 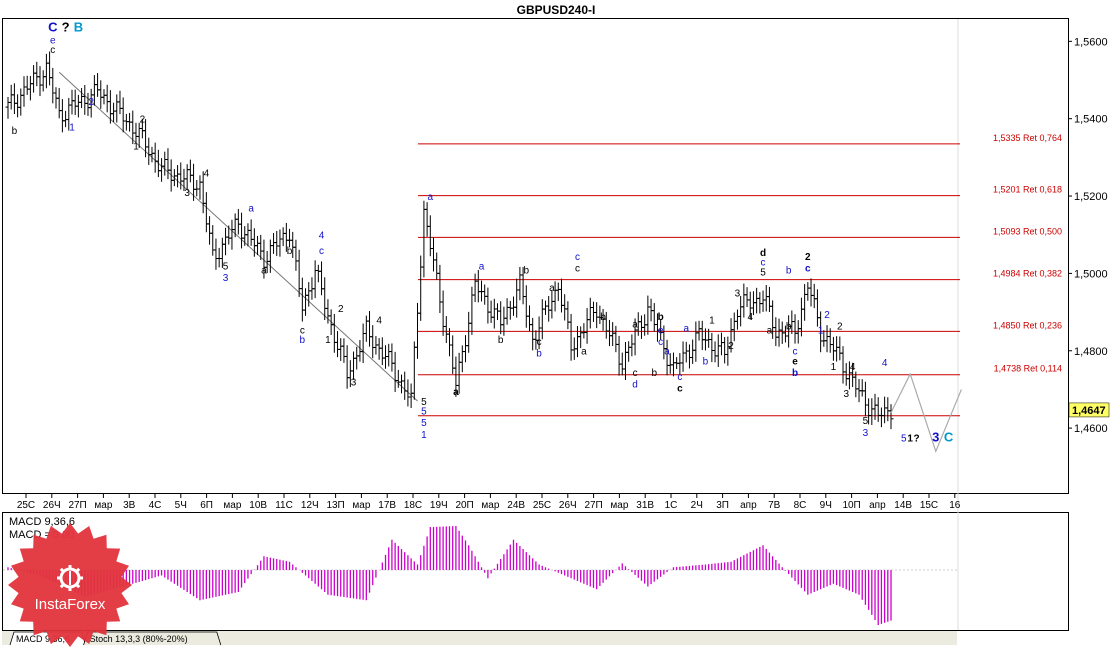 I want to click on time-tick-label: 20П, so click(x=464, y=505).